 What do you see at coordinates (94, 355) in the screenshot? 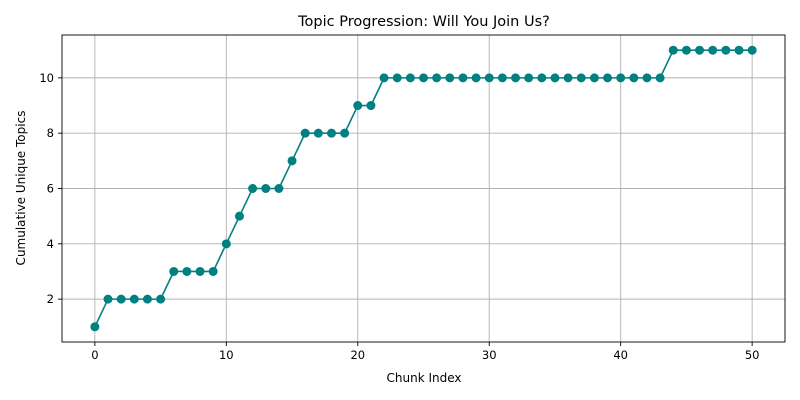
I see `x-tick-label: 0` at bounding box center [94, 355].